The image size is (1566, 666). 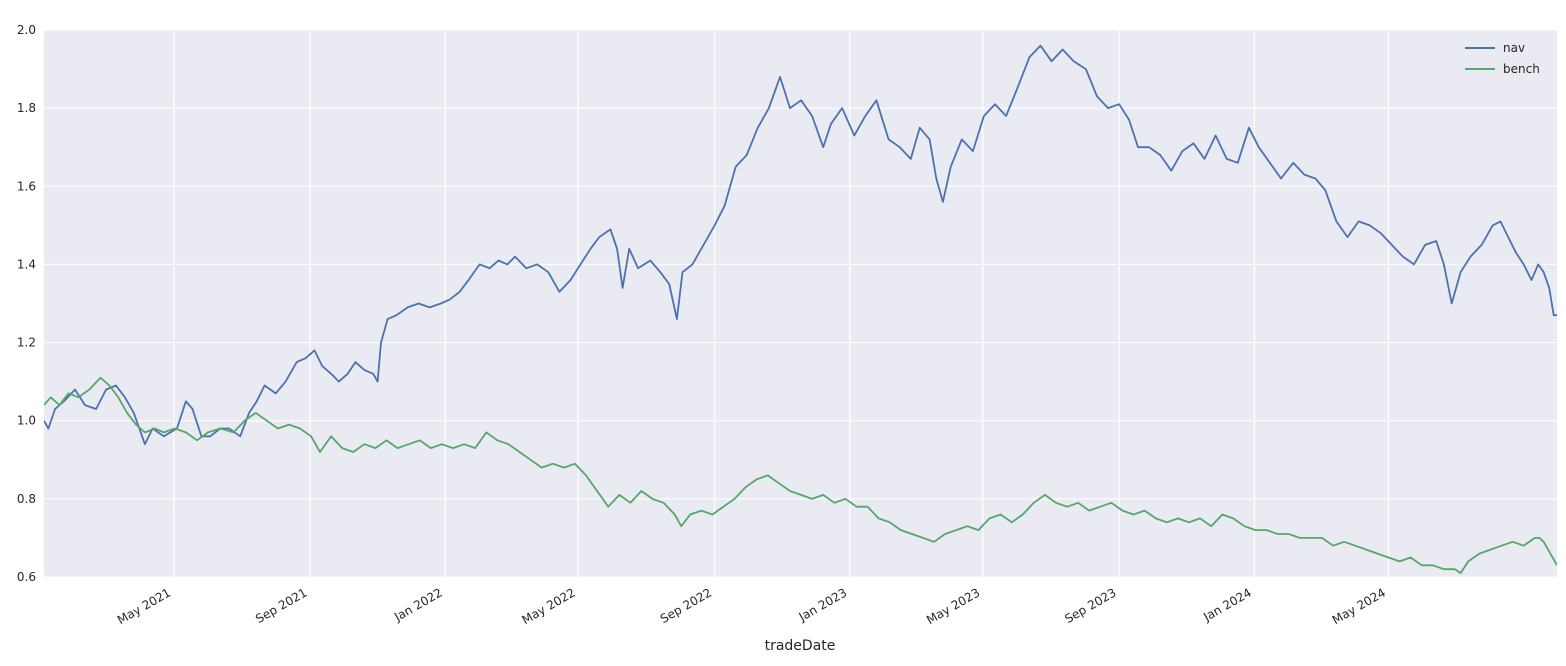 What do you see at coordinates (1514, 48) in the screenshot?
I see `legend-label-nav: nav` at bounding box center [1514, 48].